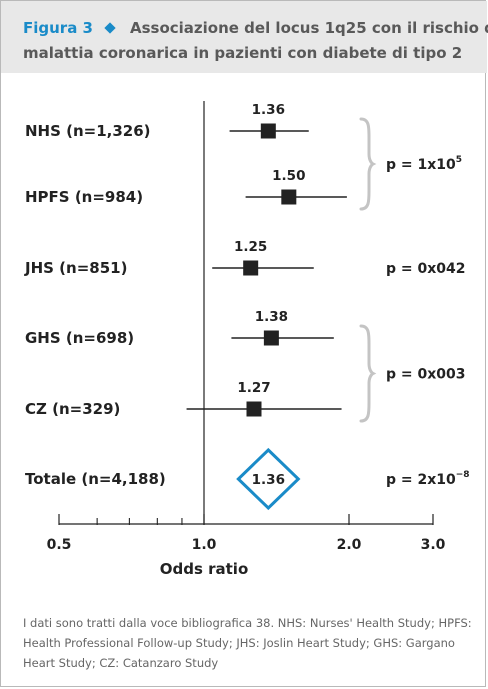 This screenshot has height=689, width=488. I want to click on x-tick-label-2: 2.0, so click(349, 545).